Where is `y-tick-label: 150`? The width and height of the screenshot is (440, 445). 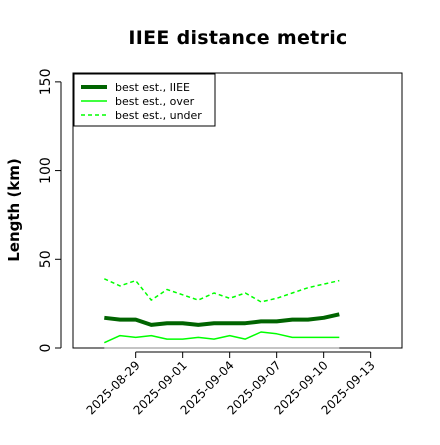
y-tick-label: 150 is located at coordinates (46, 82).